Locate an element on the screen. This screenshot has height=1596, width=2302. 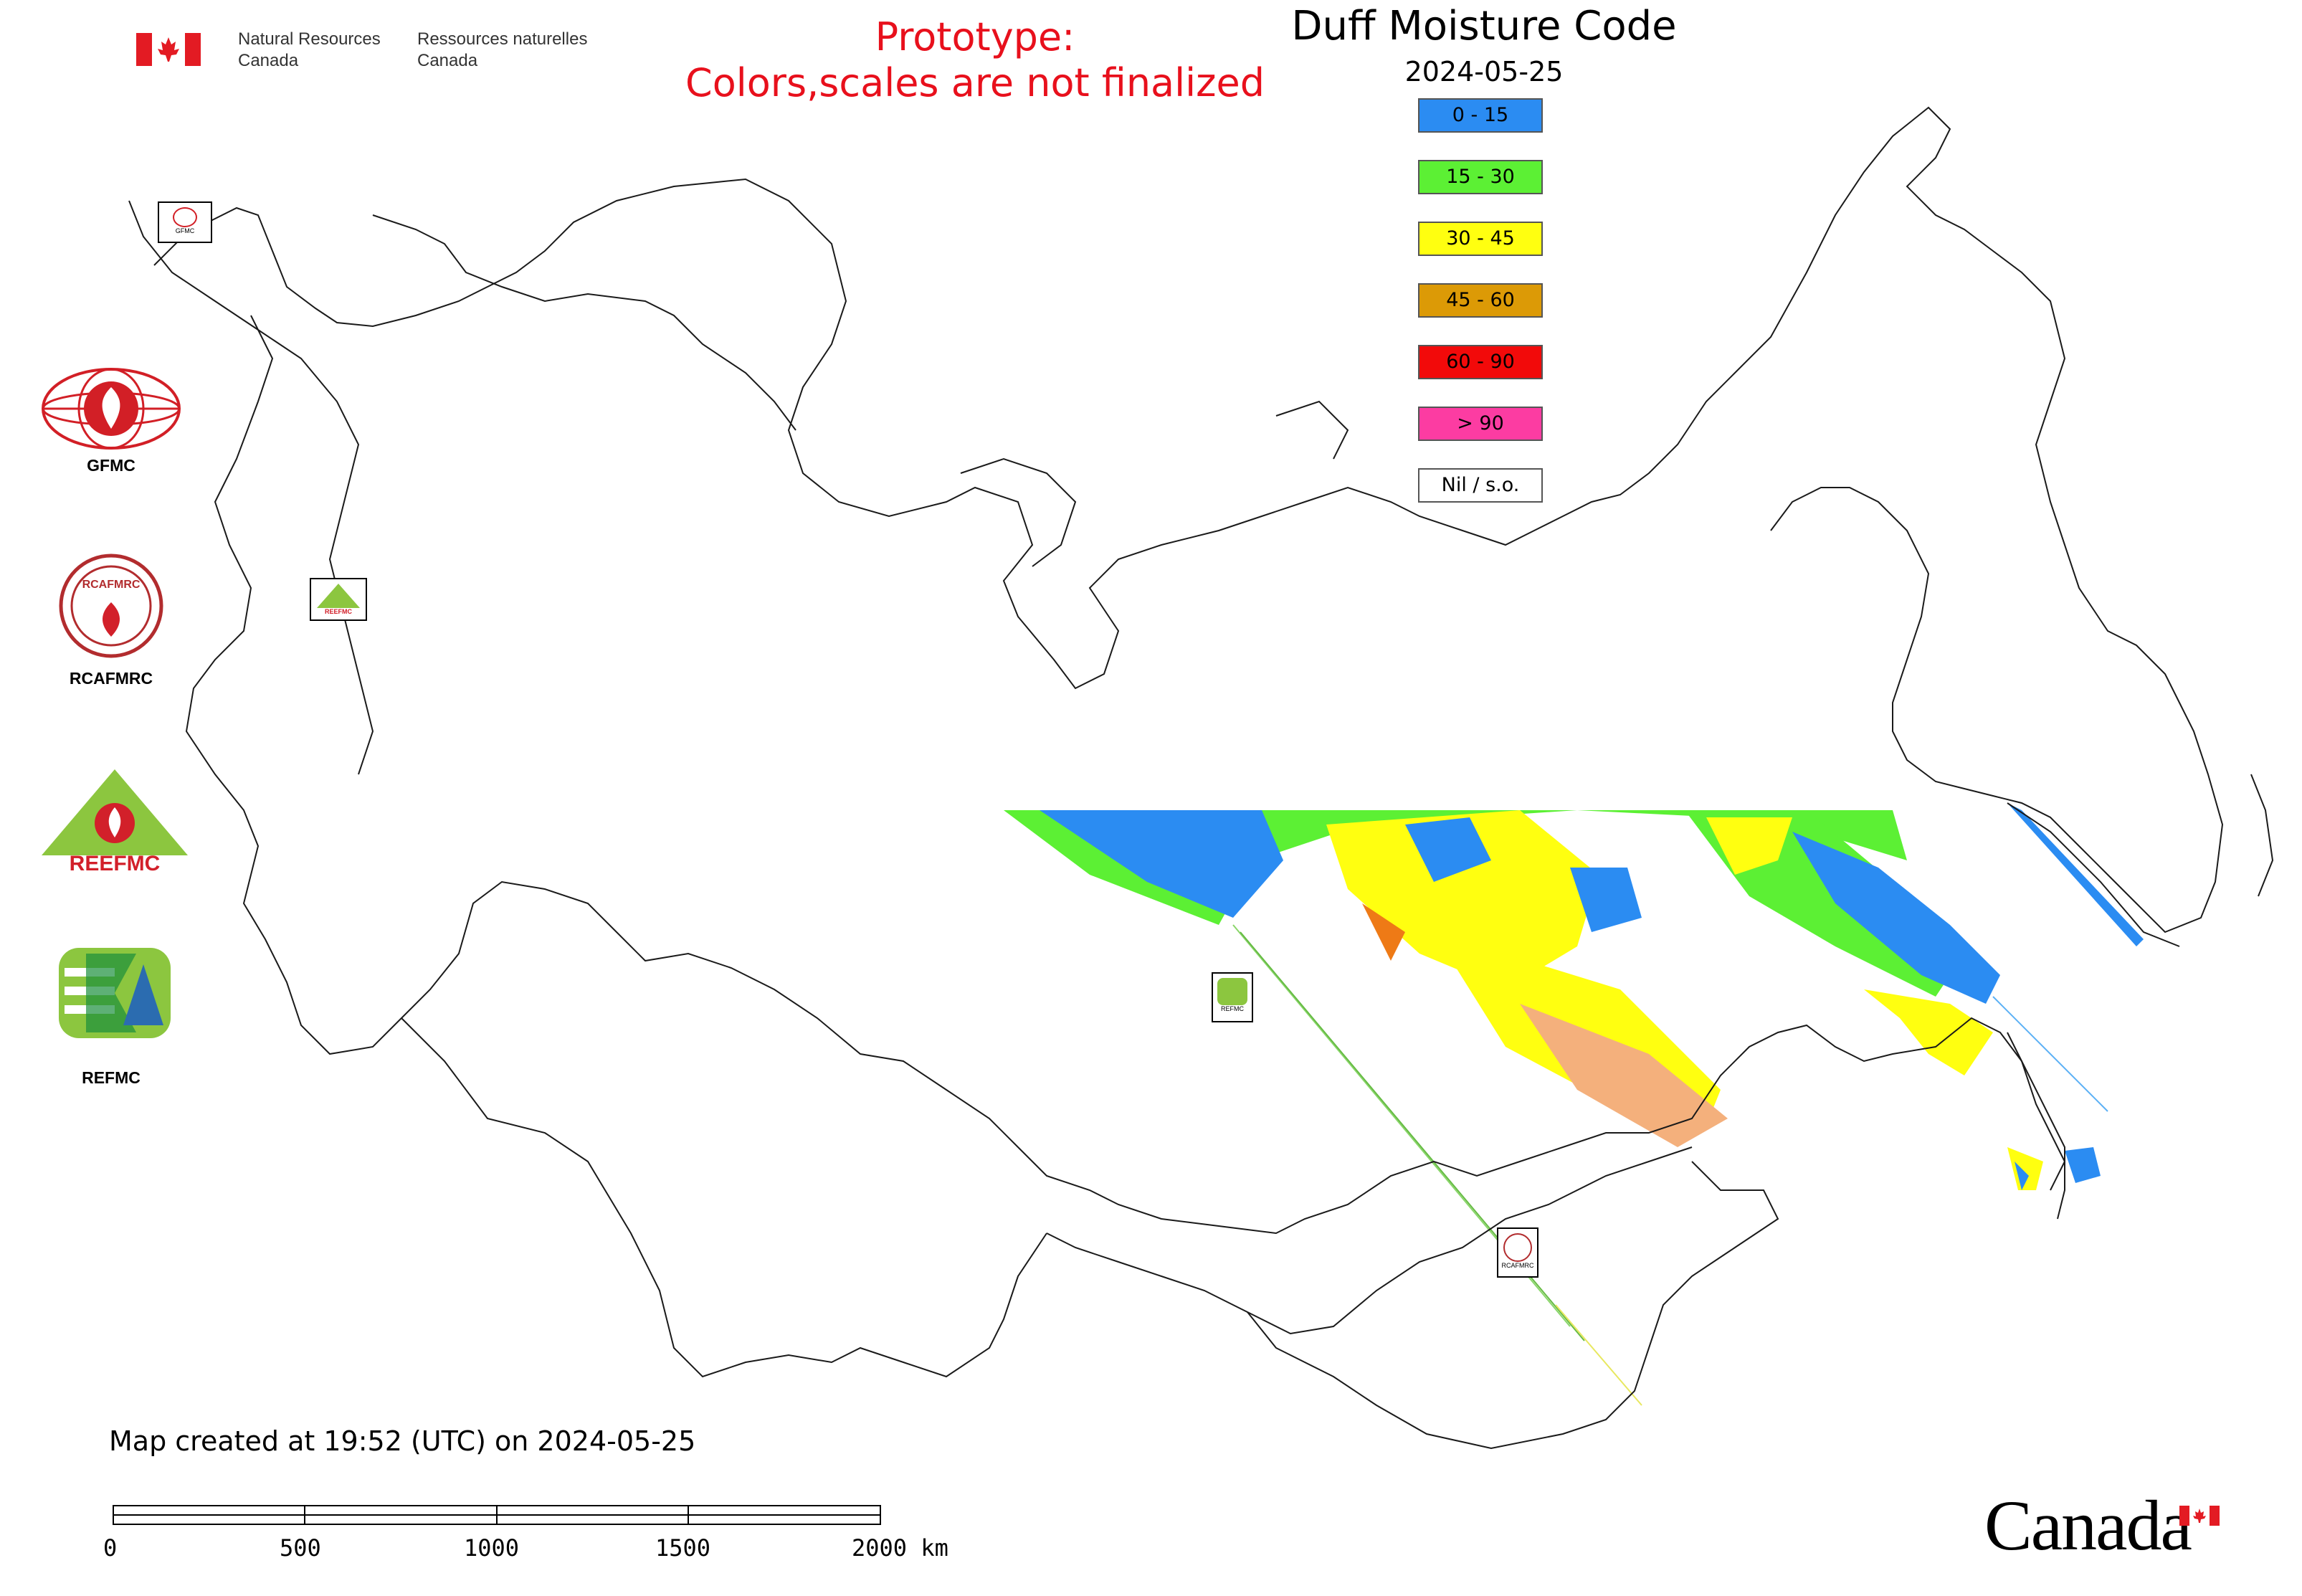
marker-label: GFMC is located at coordinates (185, 230).